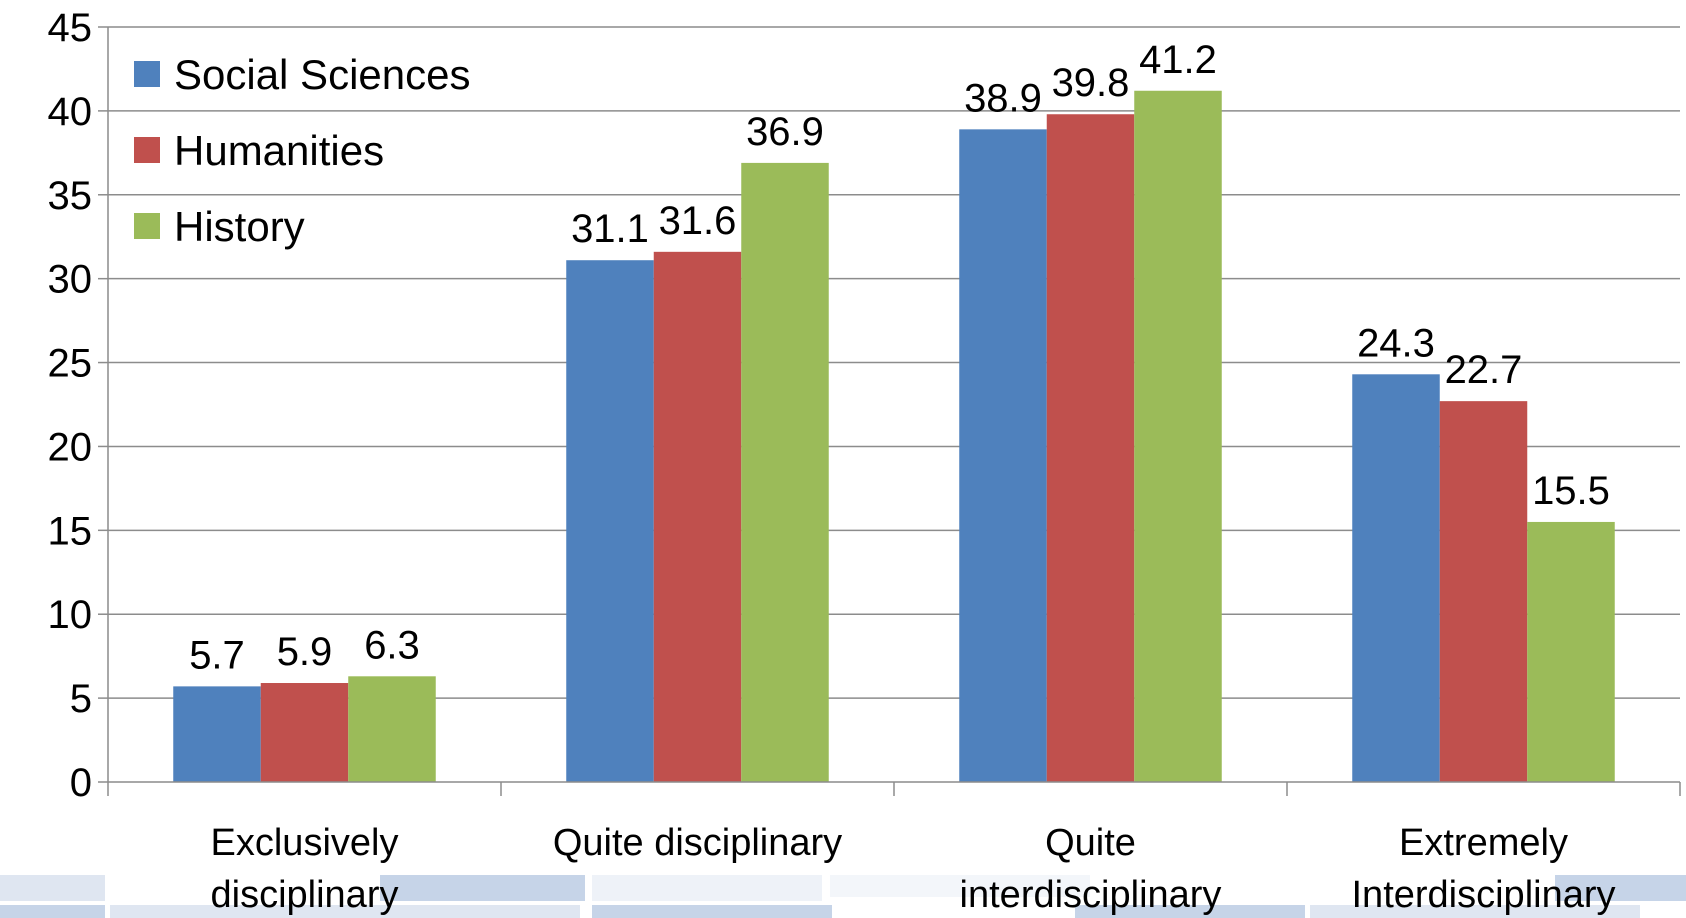 This screenshot has height=918, width=1686. I want to click on legend-label: History, so click(239, 226).